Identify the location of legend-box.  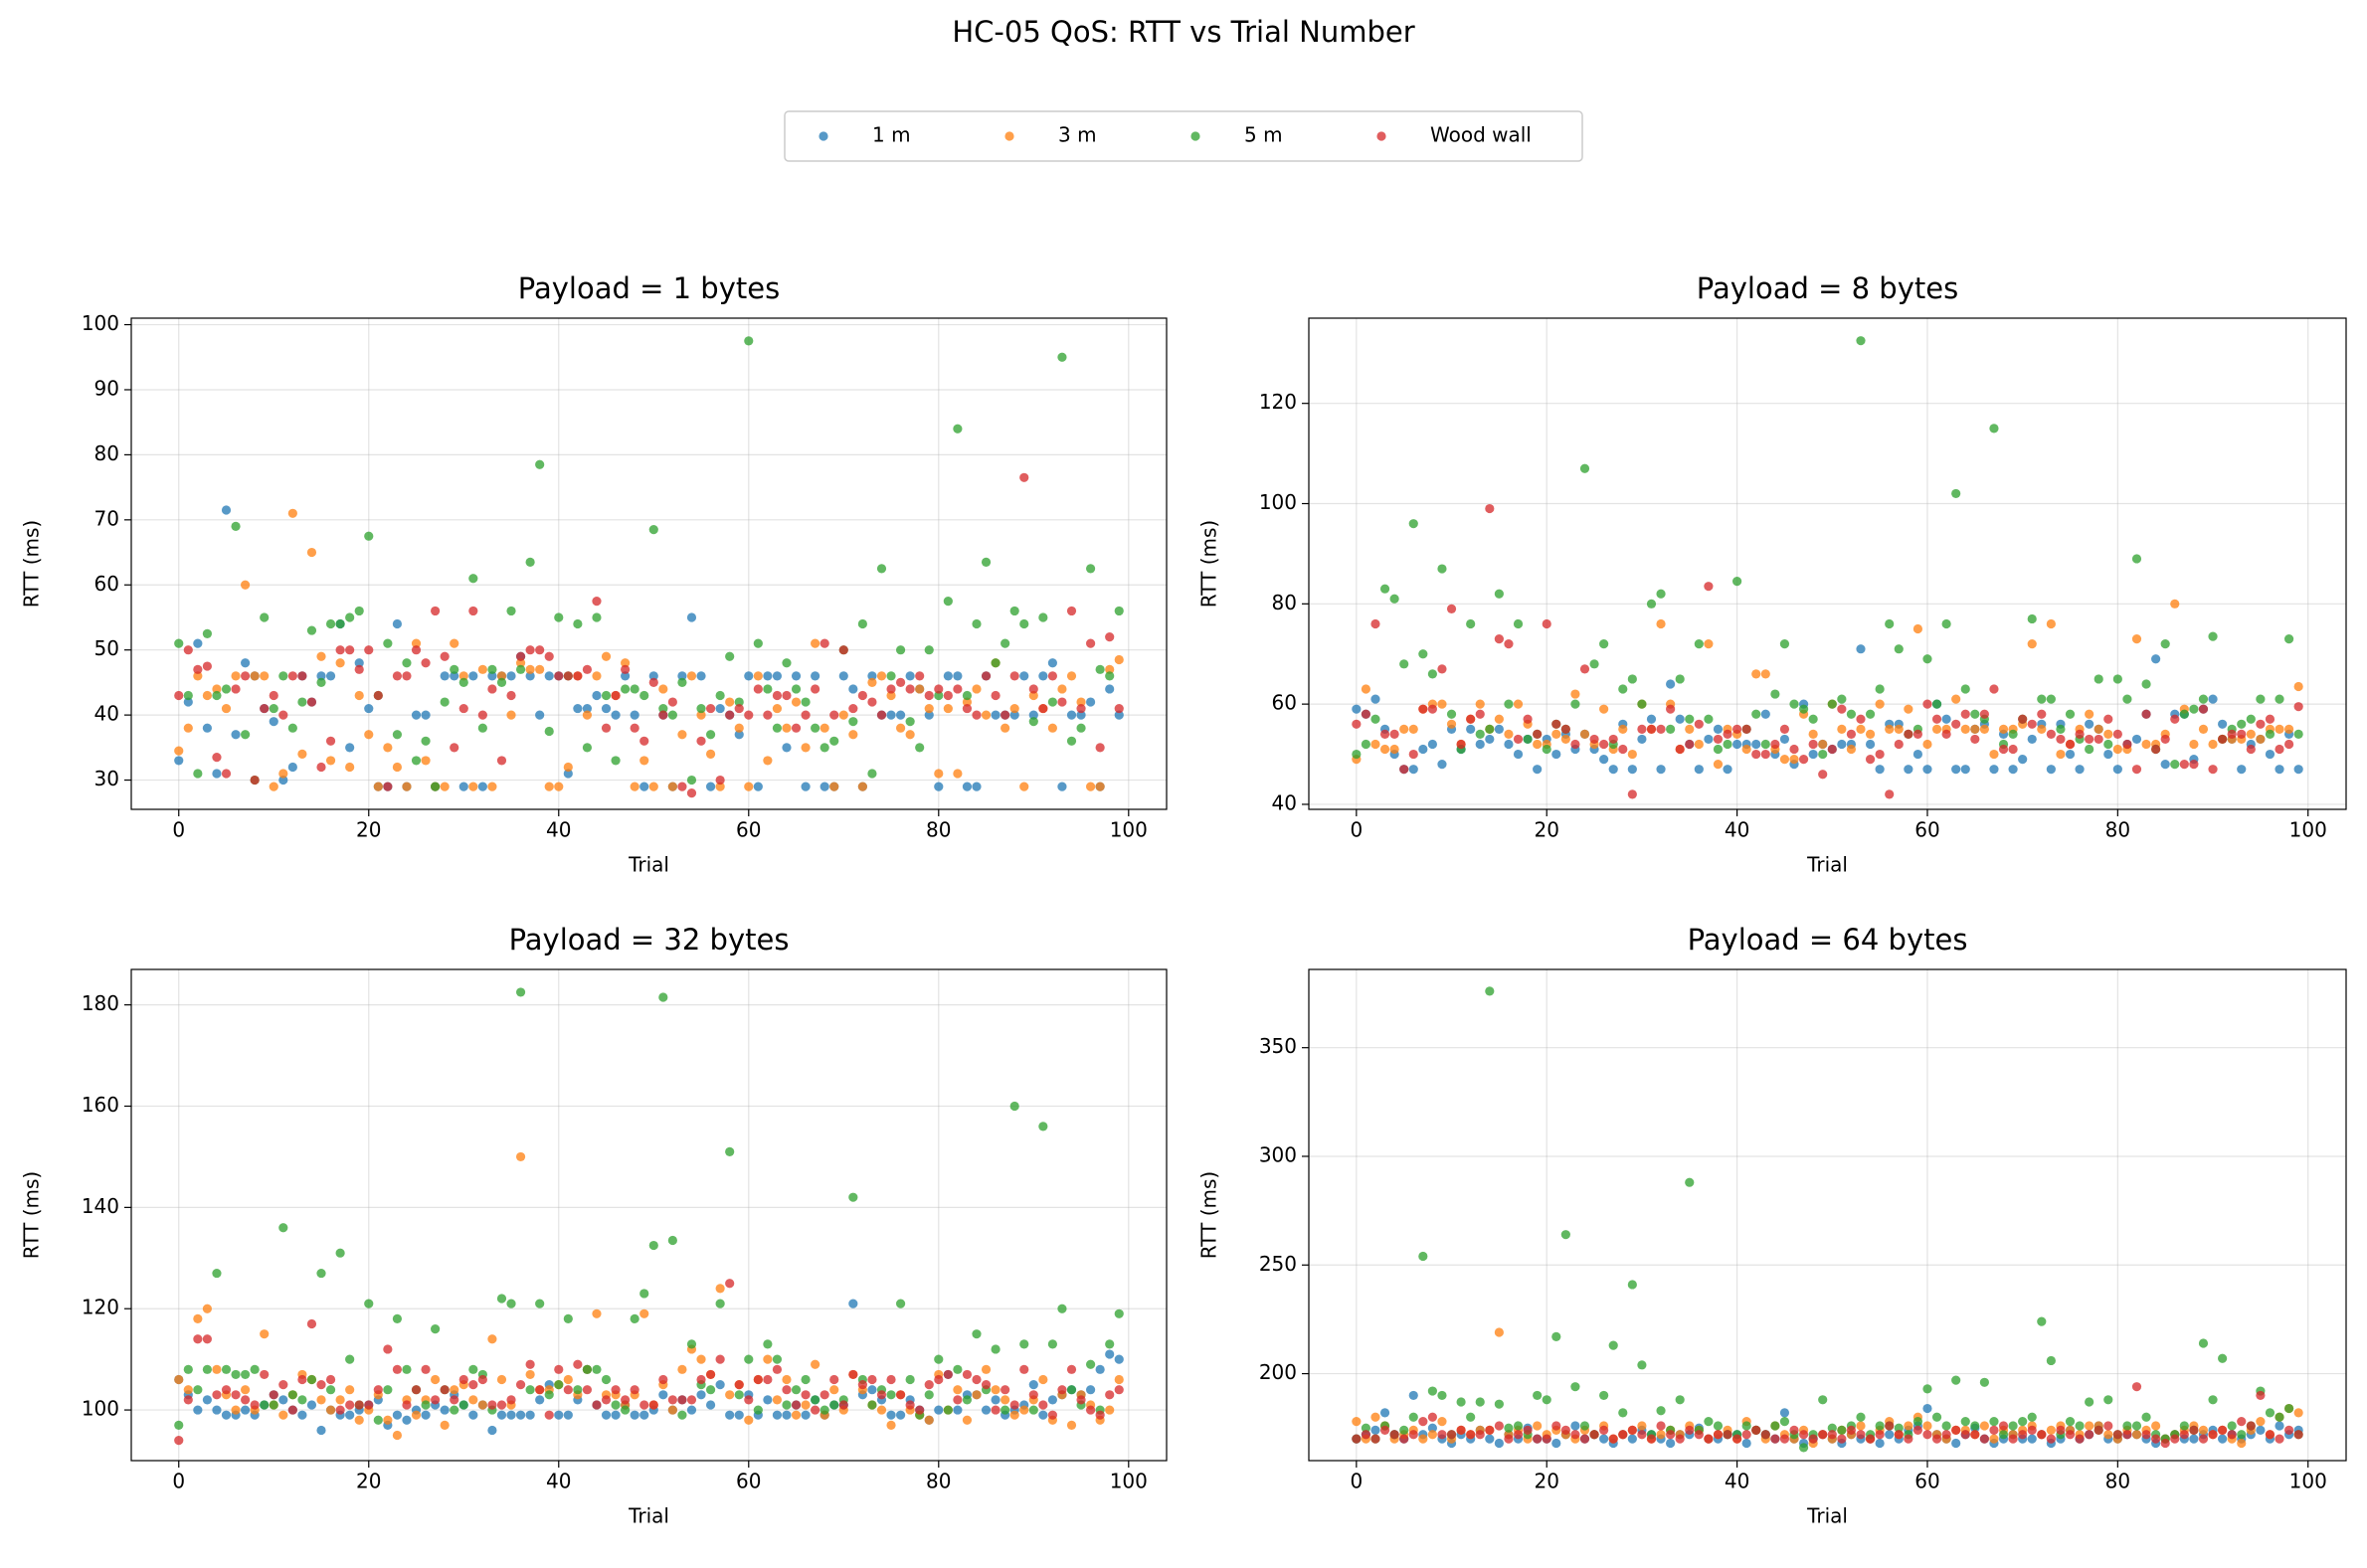
(1183, 136).